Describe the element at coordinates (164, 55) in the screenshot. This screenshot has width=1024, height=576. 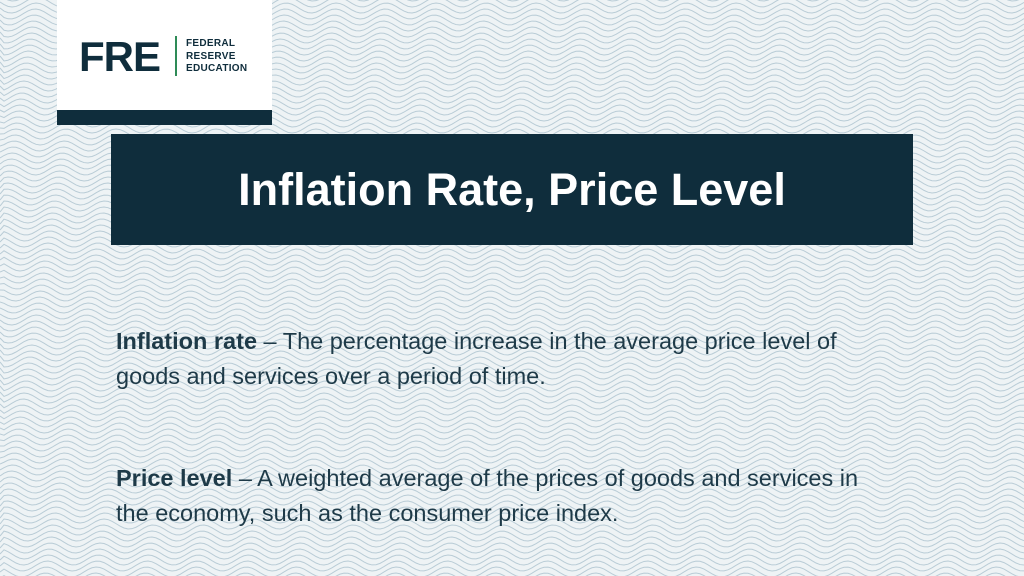
I see `logo: FRE FEDERAL RESERVE EDUCATION` at that location.